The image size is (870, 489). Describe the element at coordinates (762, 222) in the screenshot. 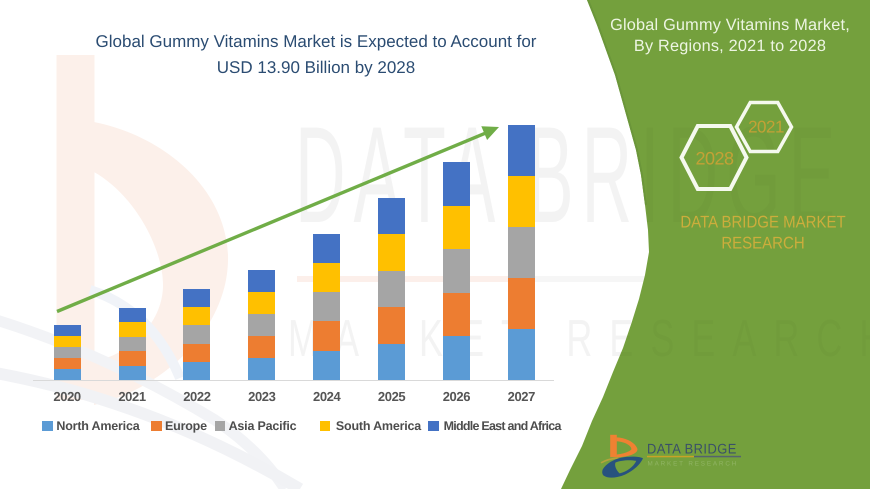

I see `svg-text: DATA BRIDGE MARKET` at that location.